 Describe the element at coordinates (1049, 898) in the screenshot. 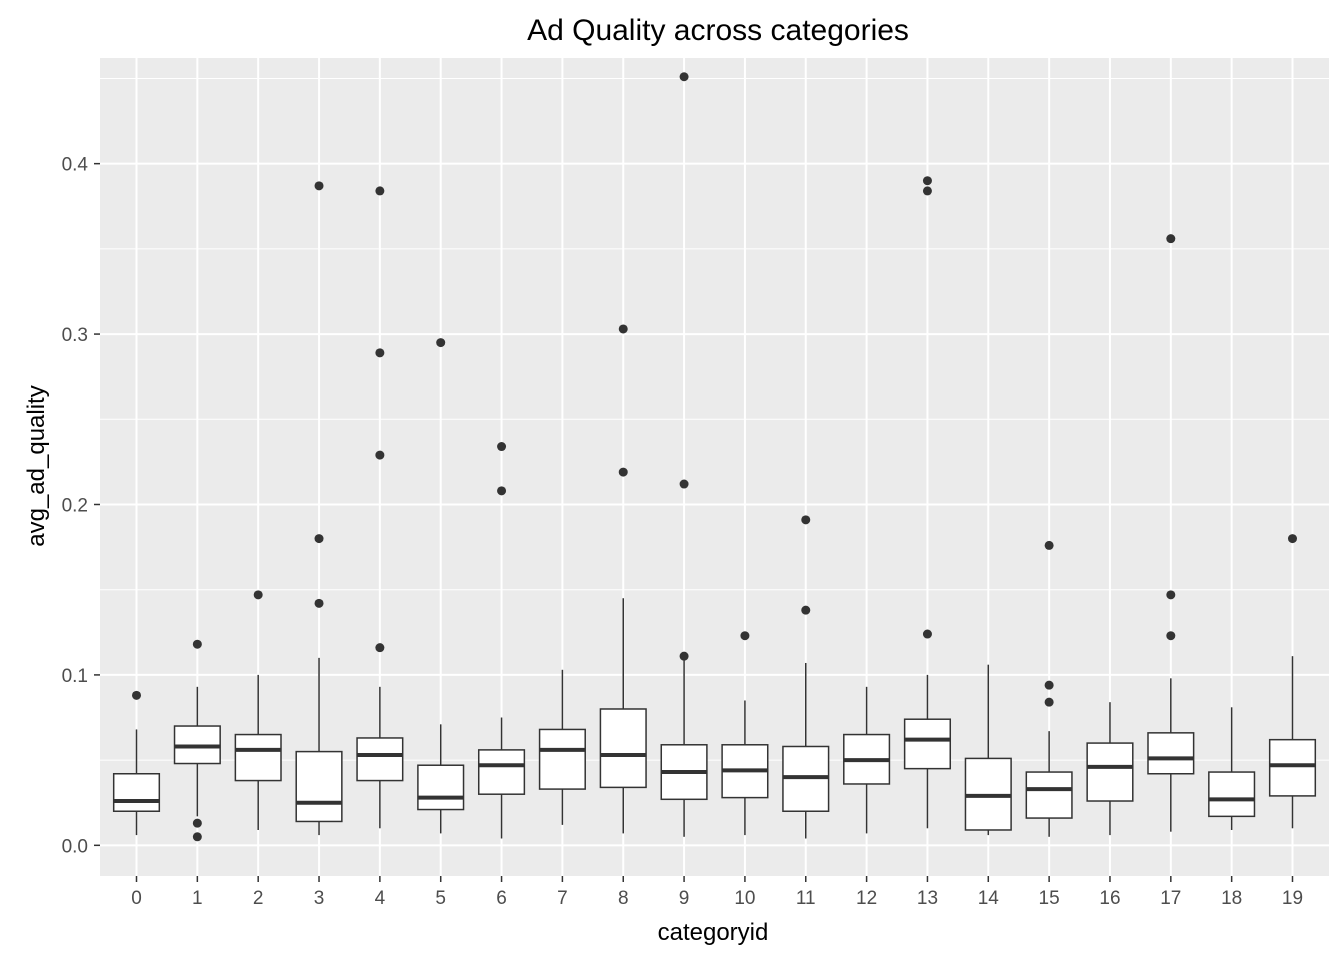

I see `x-tick-label: 15` at that location.